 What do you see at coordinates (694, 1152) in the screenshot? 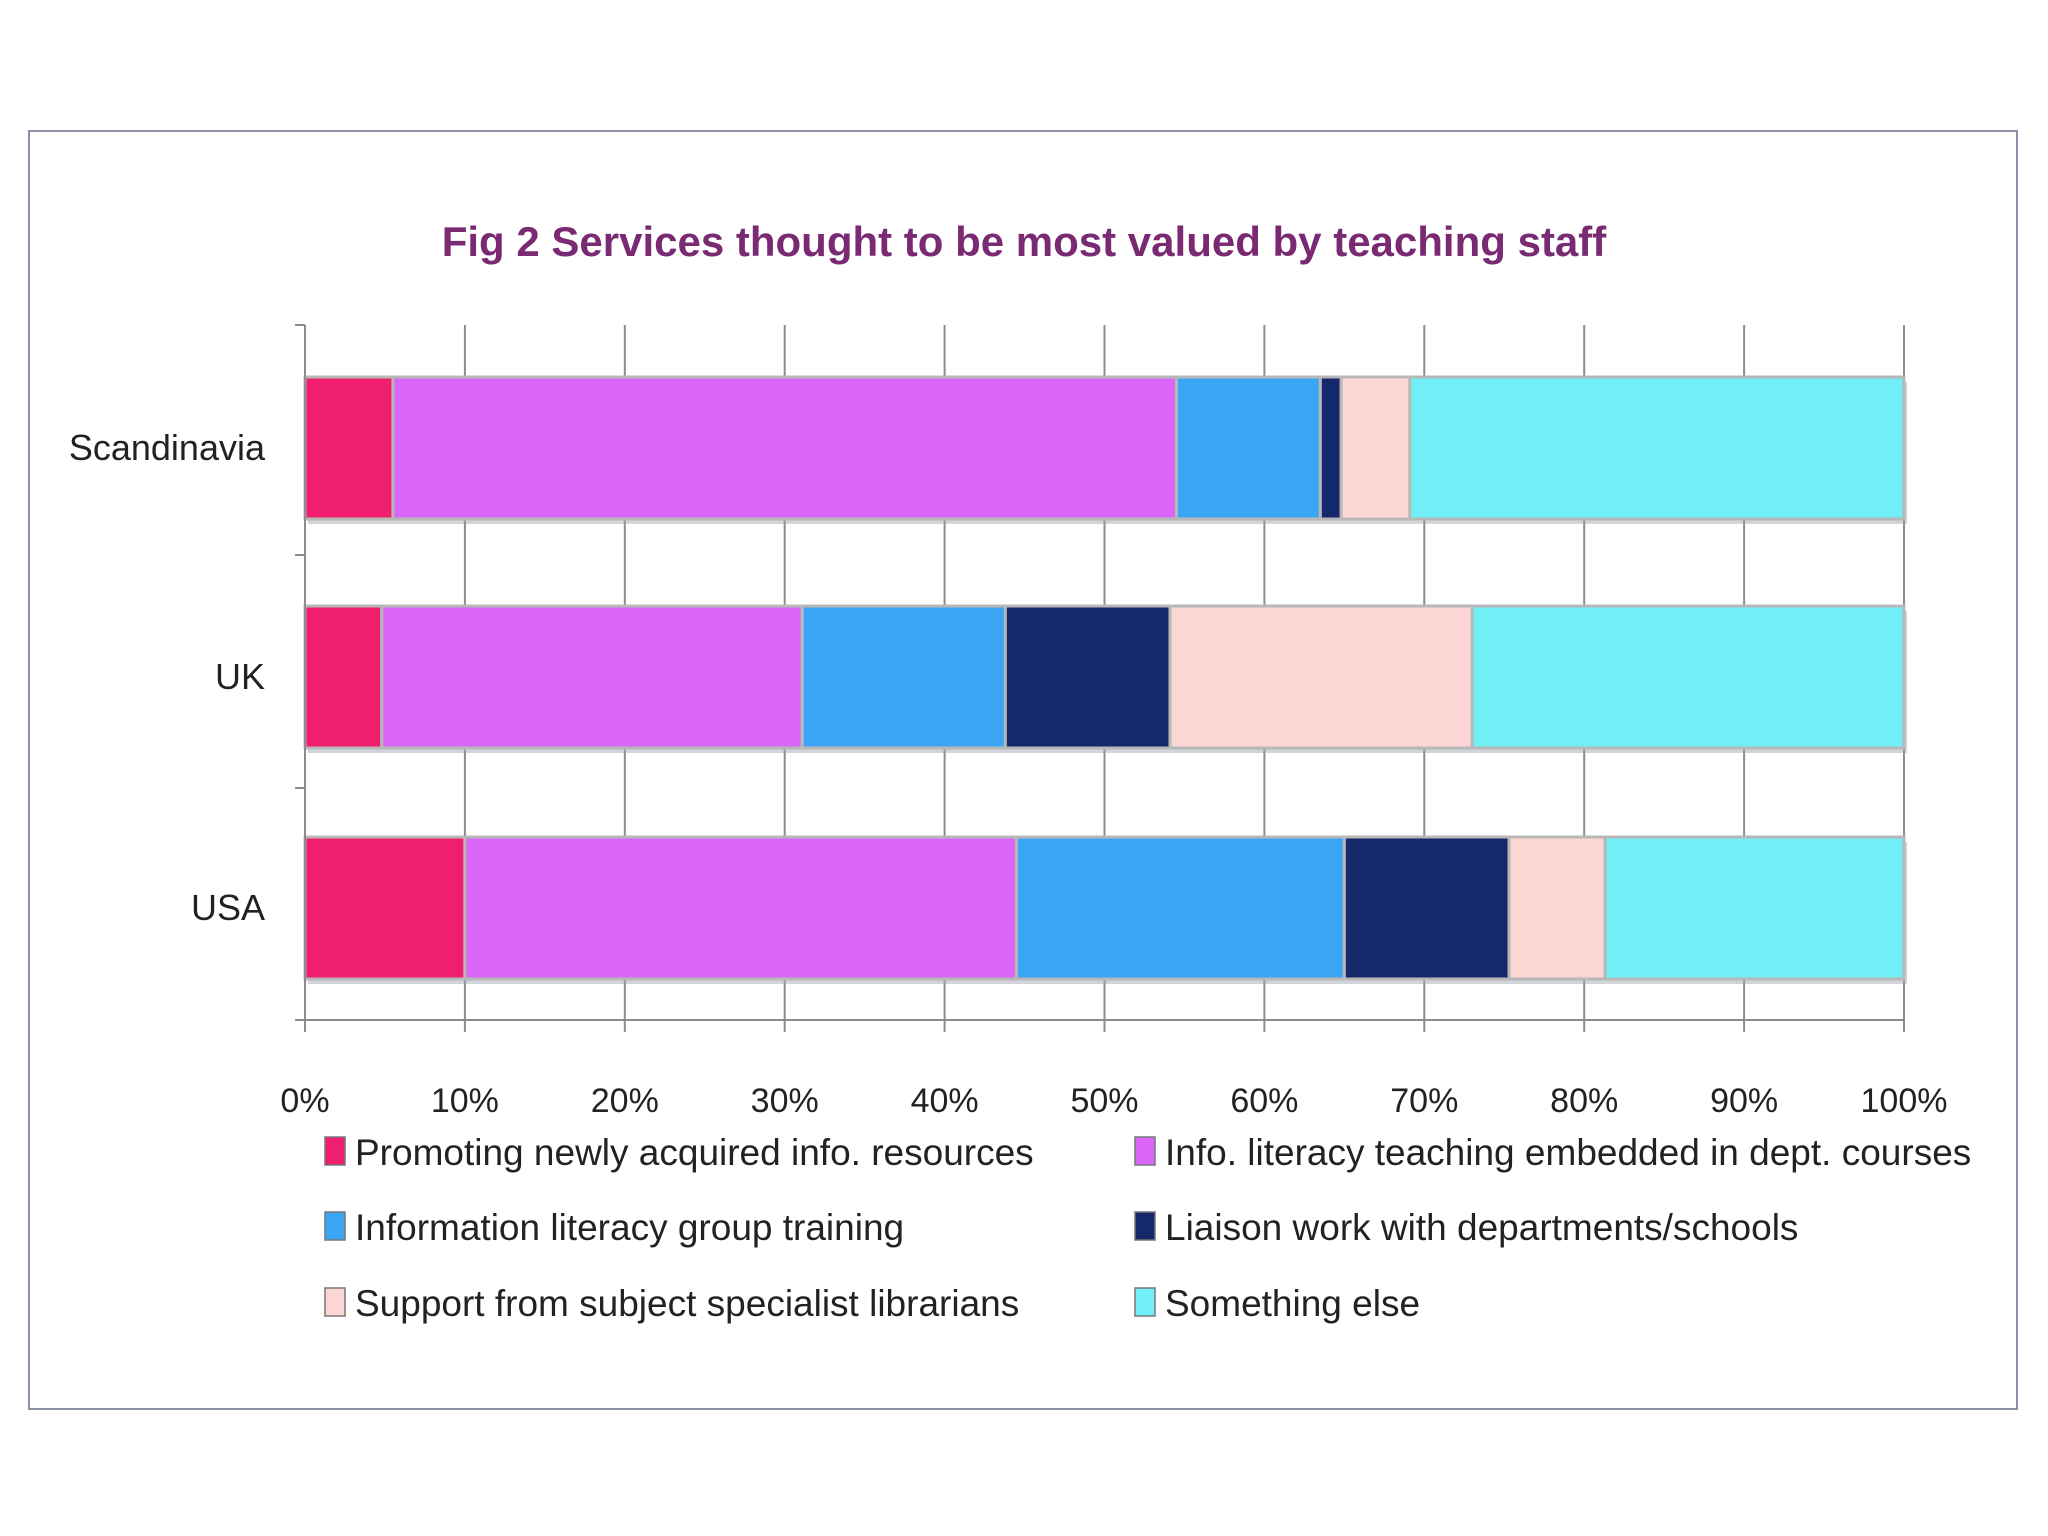
I see `legend-label: Promoting newly acquired info. resources` at bounding box center [694, 1152].